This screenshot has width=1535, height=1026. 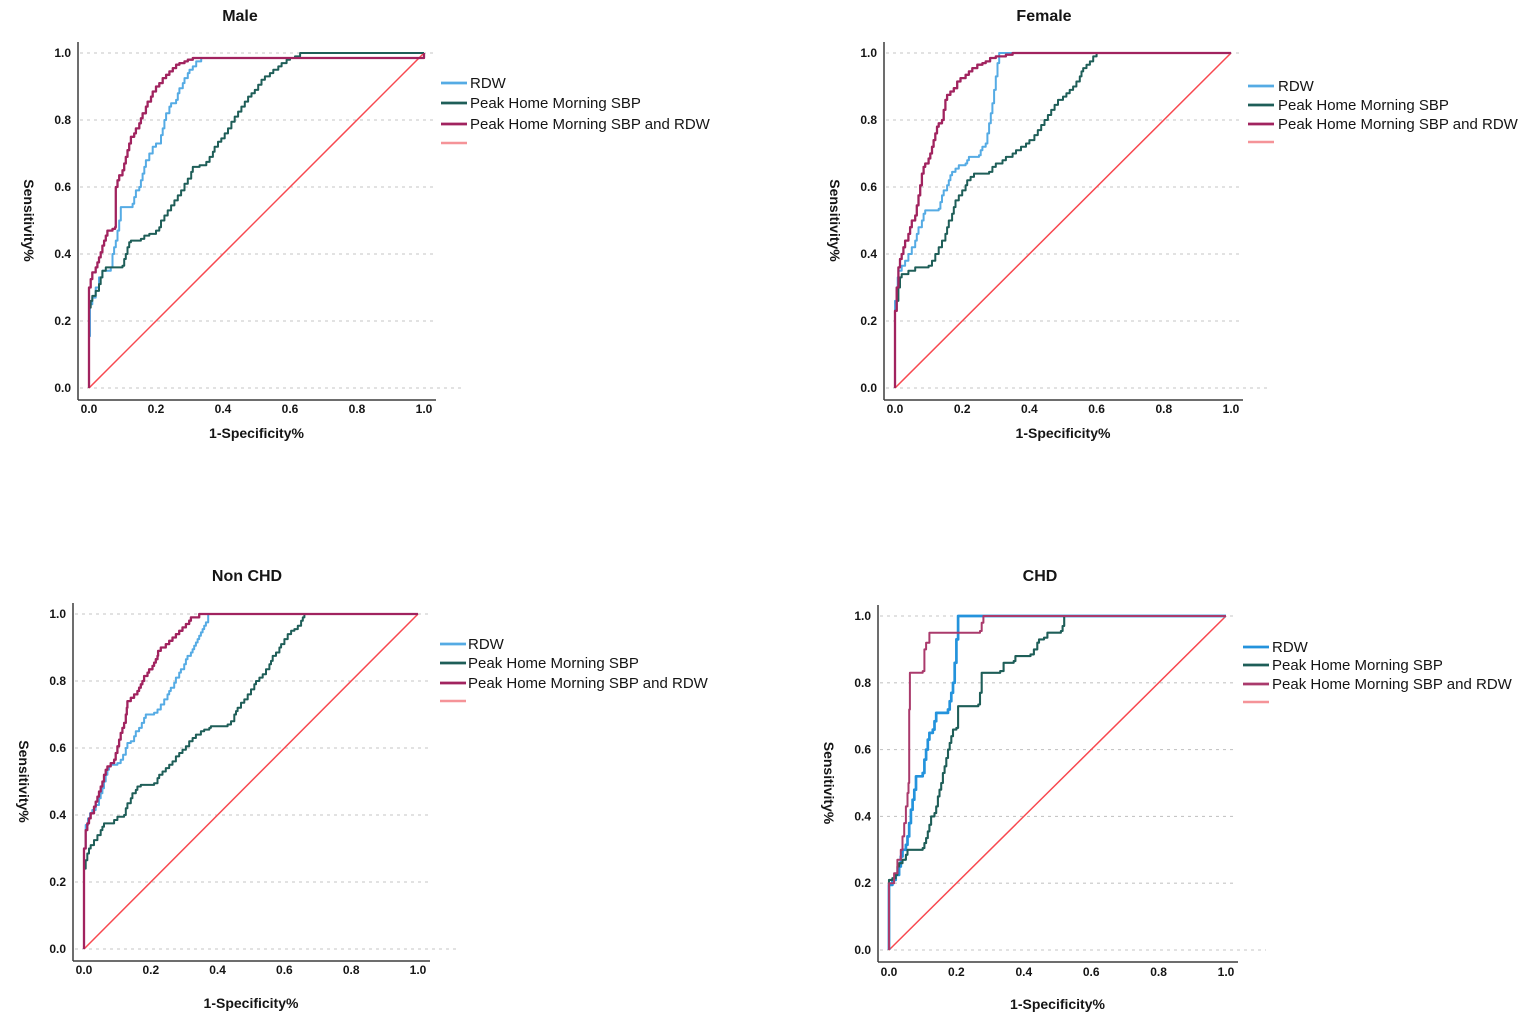 What do you see at coordinates (1040, 576) in the screenshot?
I see `panel-title: CHD` at bounding box center [1040, 576].